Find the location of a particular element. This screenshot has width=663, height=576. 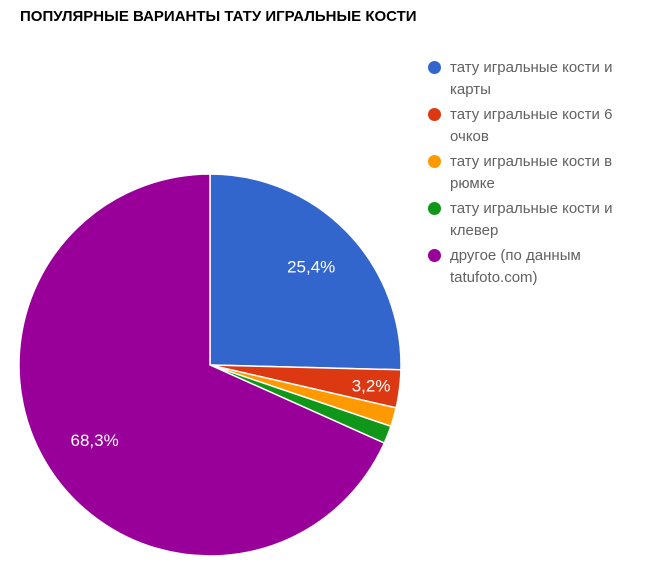

legend-item-dice-glass: тату игральные кости в рюмке is located at coordinates (540, 173).